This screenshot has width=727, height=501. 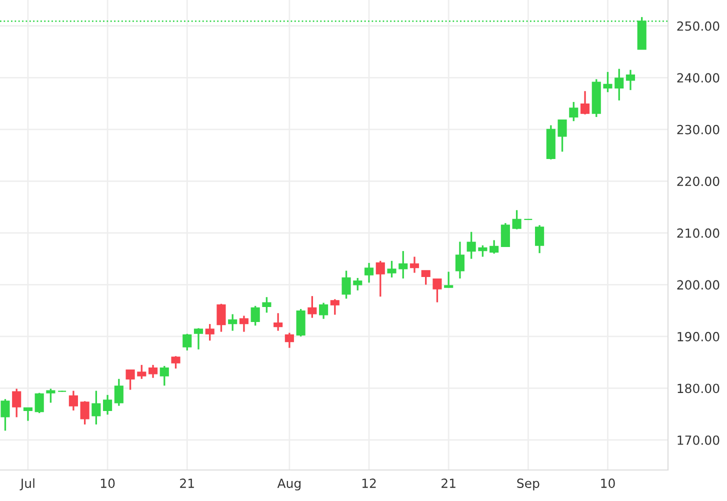 I want to click on x-tick-label: Sep, so click(x=528, y=484).